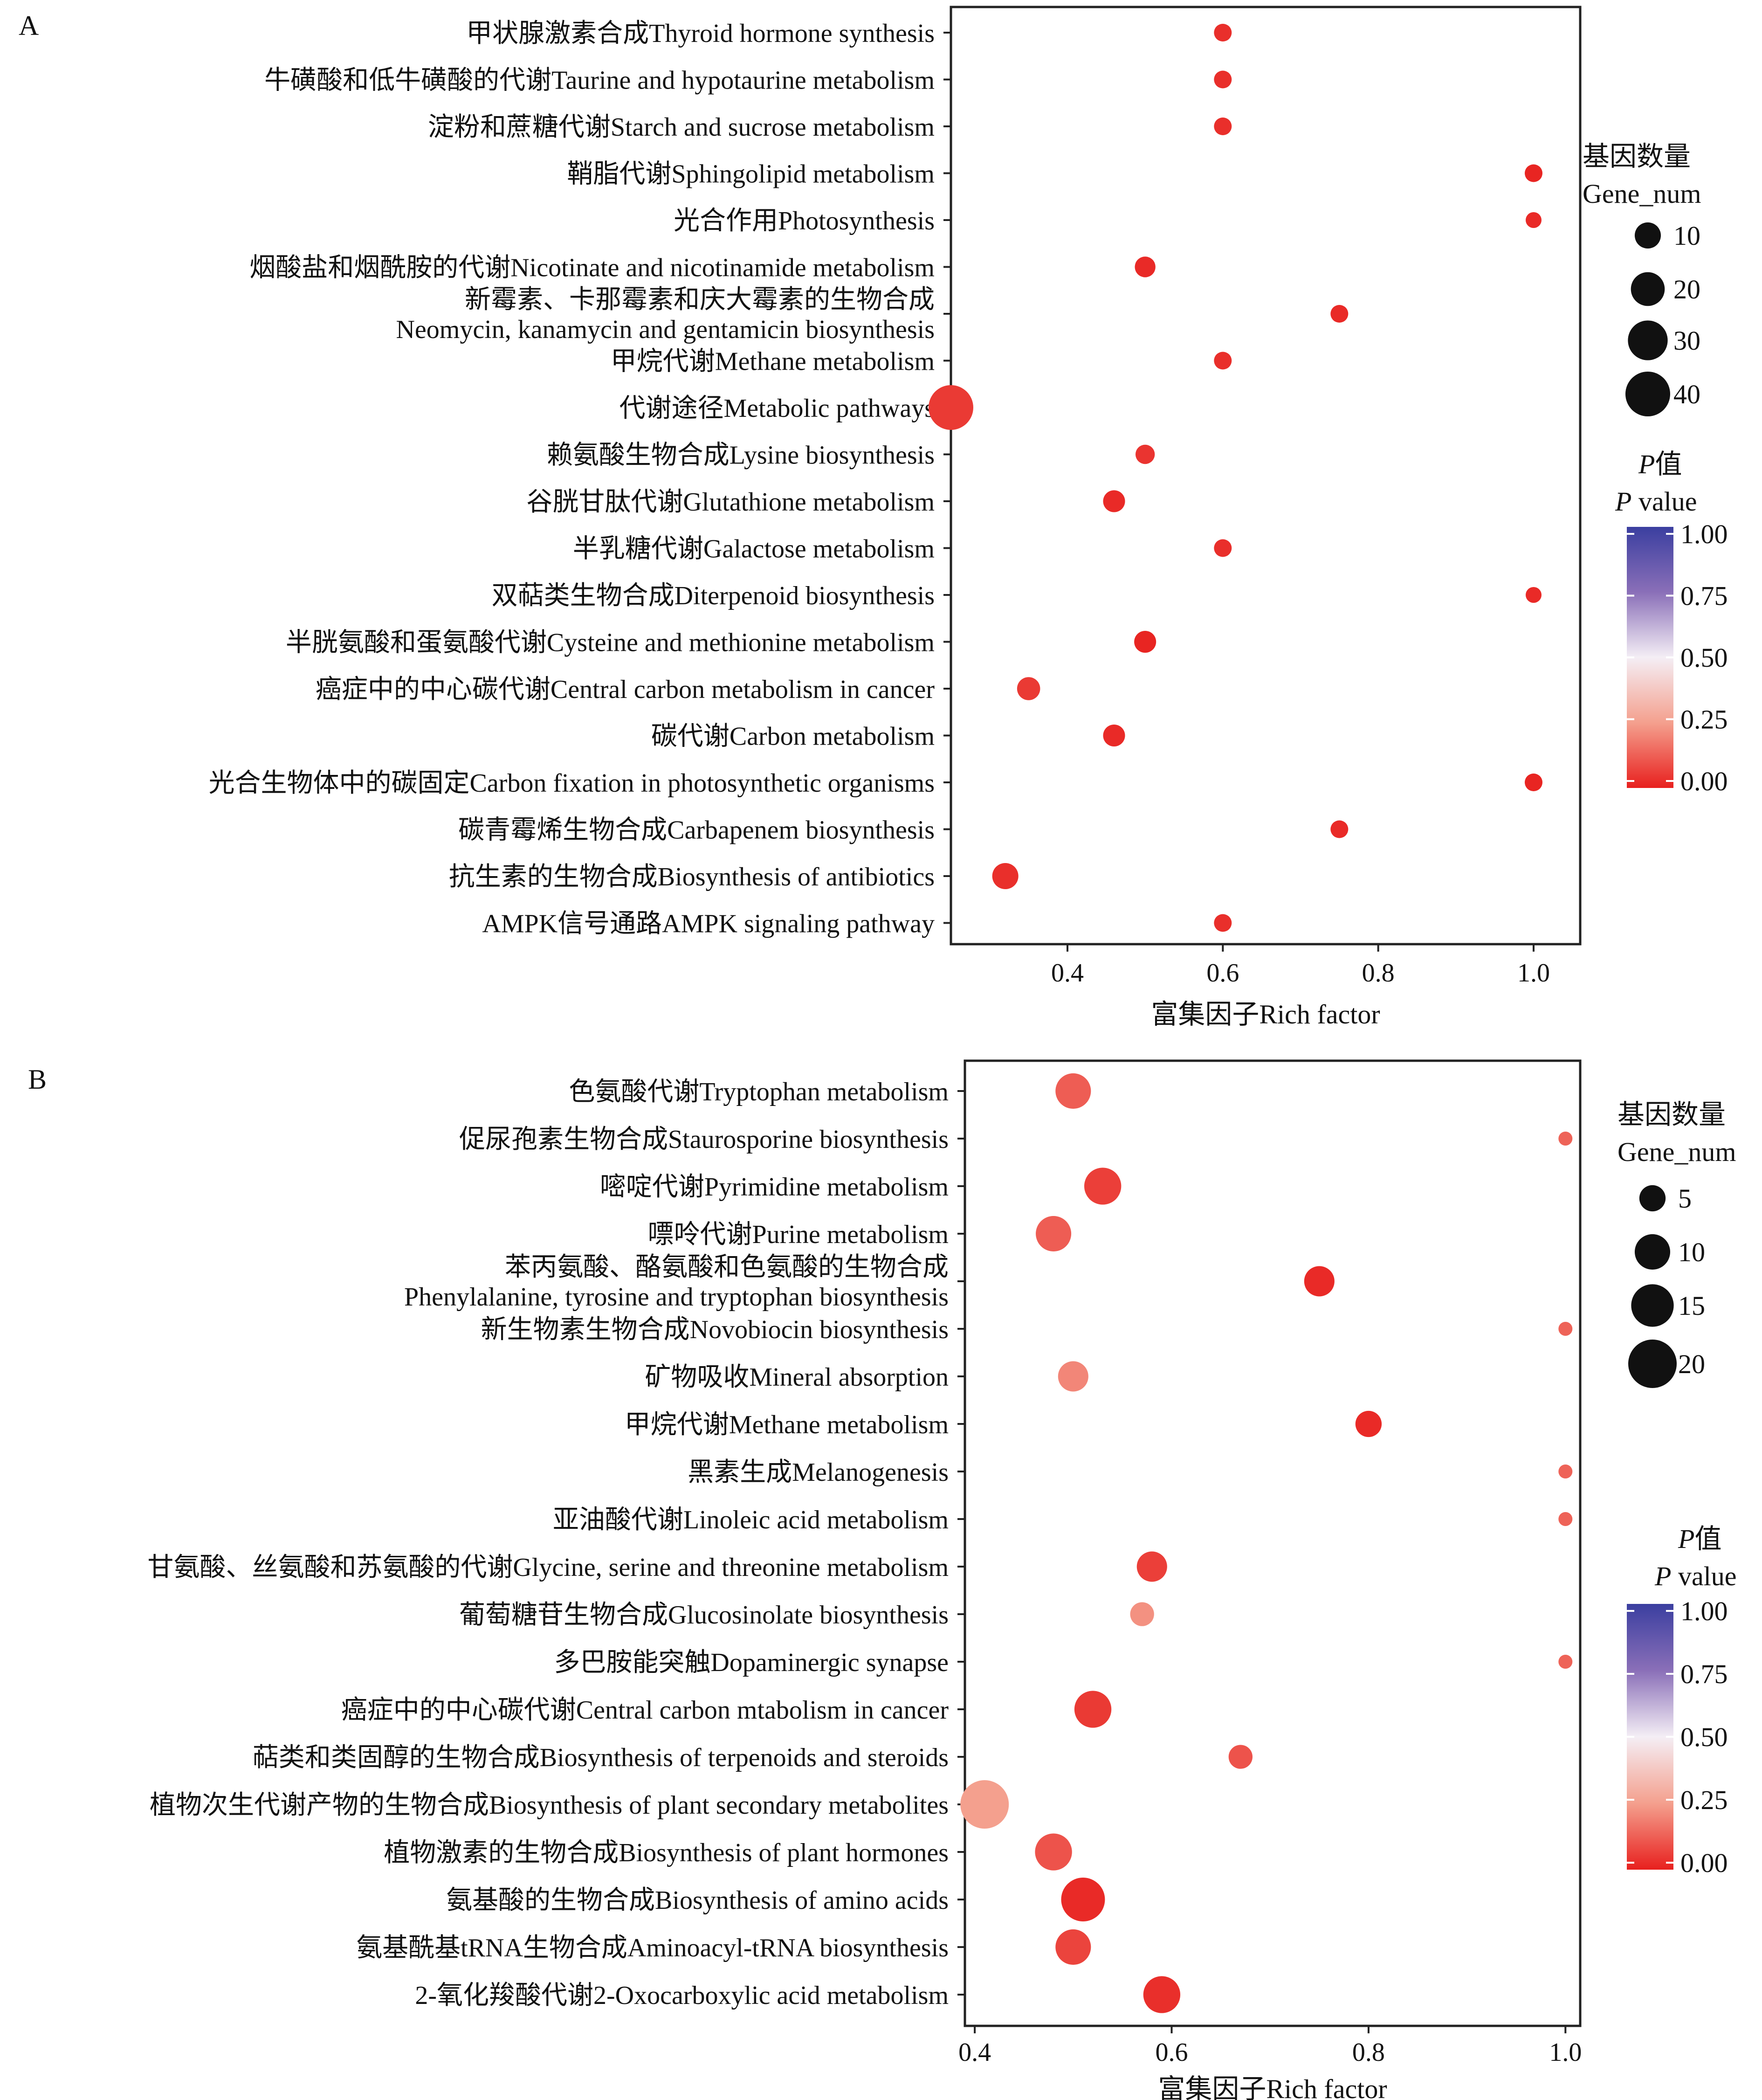  Describe the element at coordinates (727, 1268) in the screenshot. I see `pathway-label: 苯丙氨酸、酪氨酸和色氨酸的生物合成` at that location.